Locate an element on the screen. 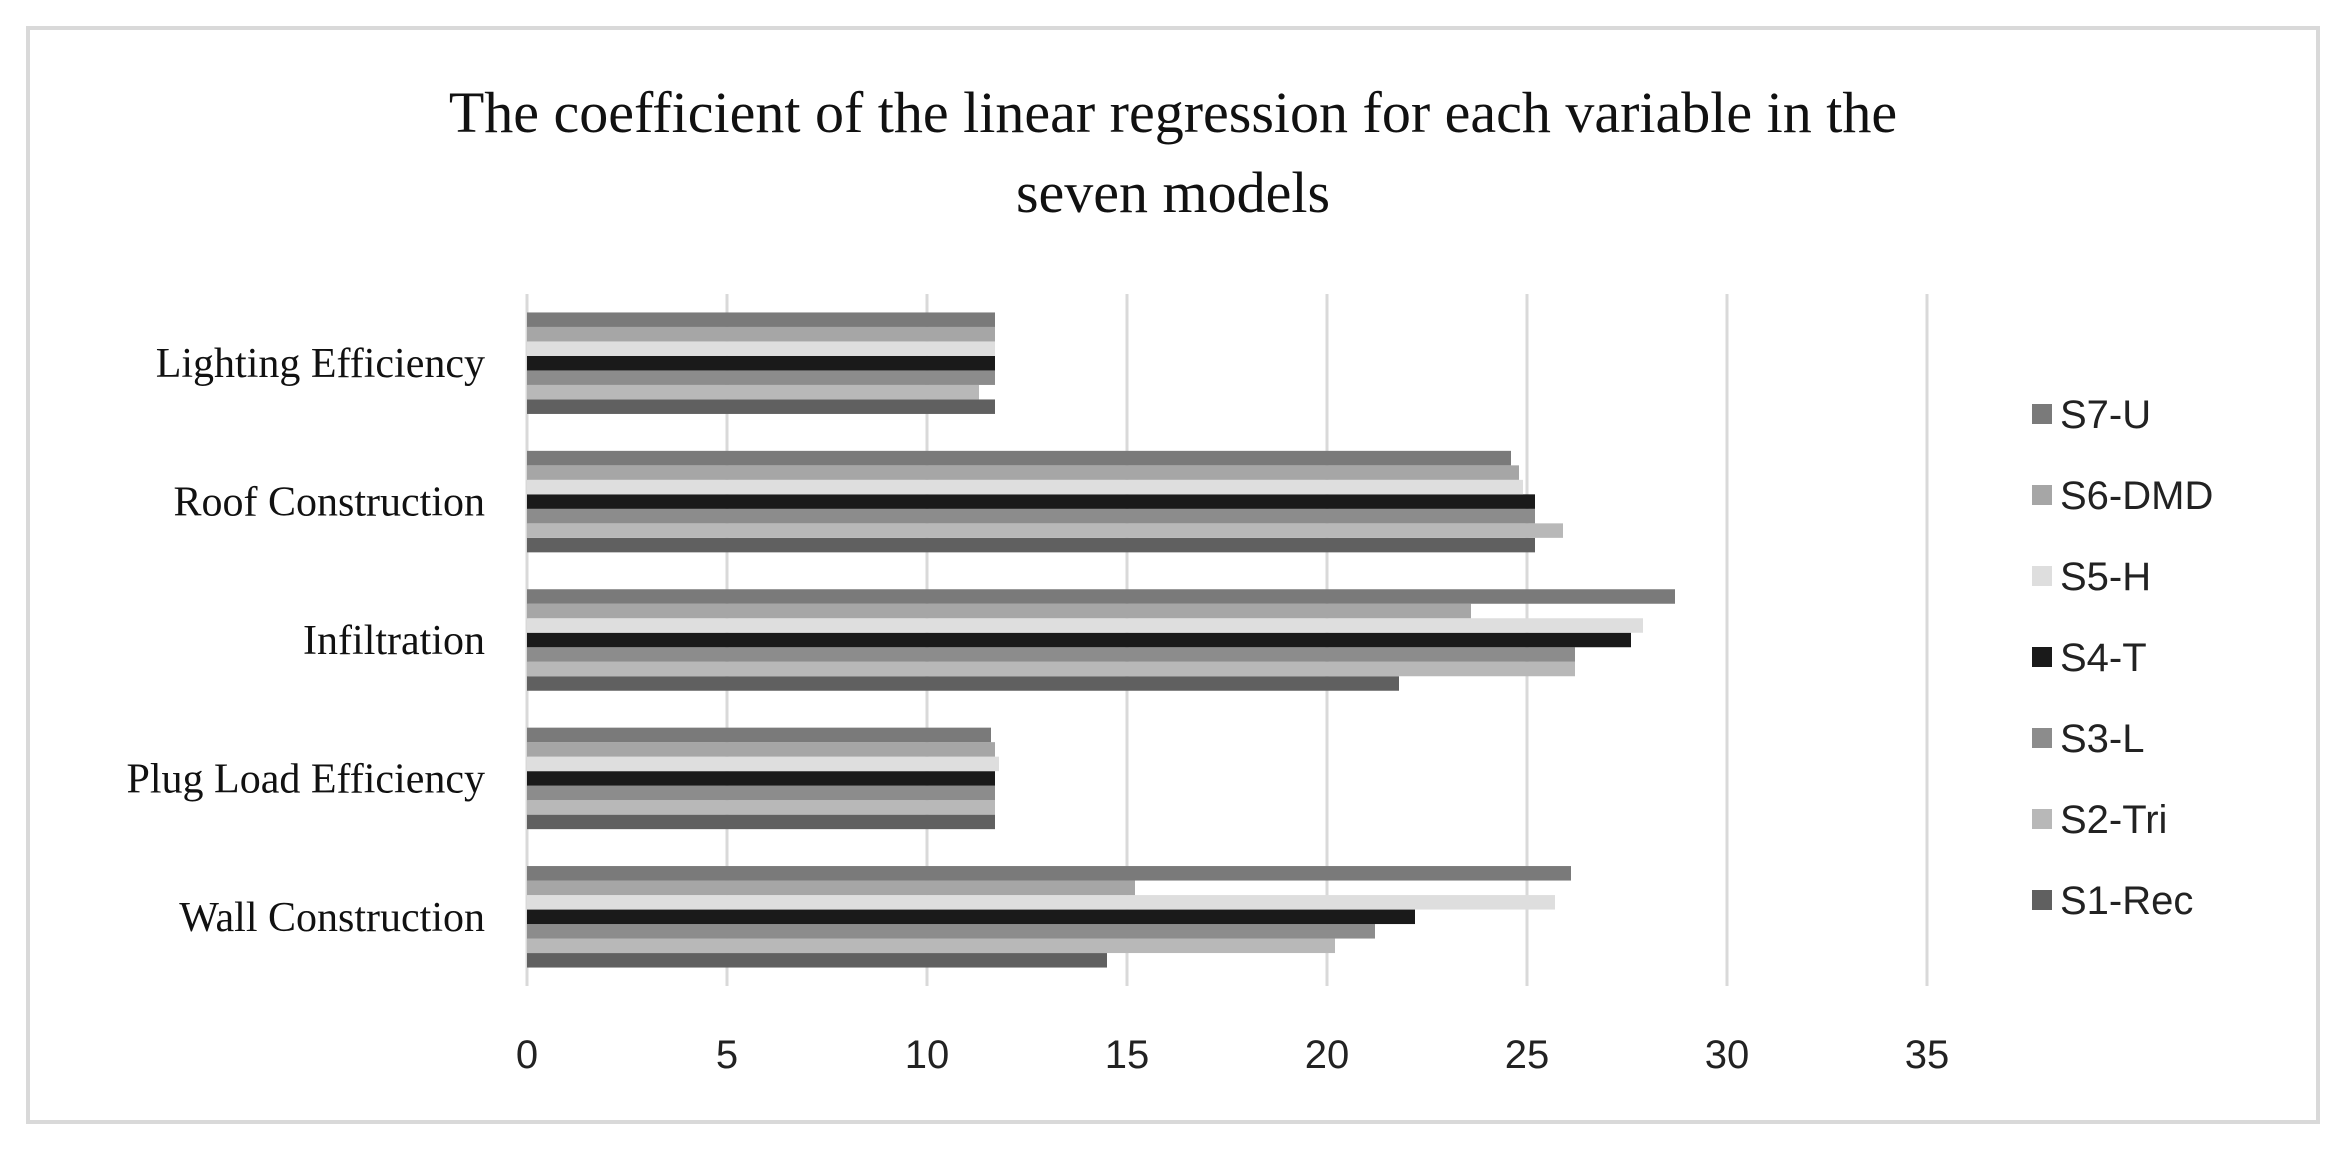  legend-label-s4-t: S4-T is located at coordinates (2103, 658).